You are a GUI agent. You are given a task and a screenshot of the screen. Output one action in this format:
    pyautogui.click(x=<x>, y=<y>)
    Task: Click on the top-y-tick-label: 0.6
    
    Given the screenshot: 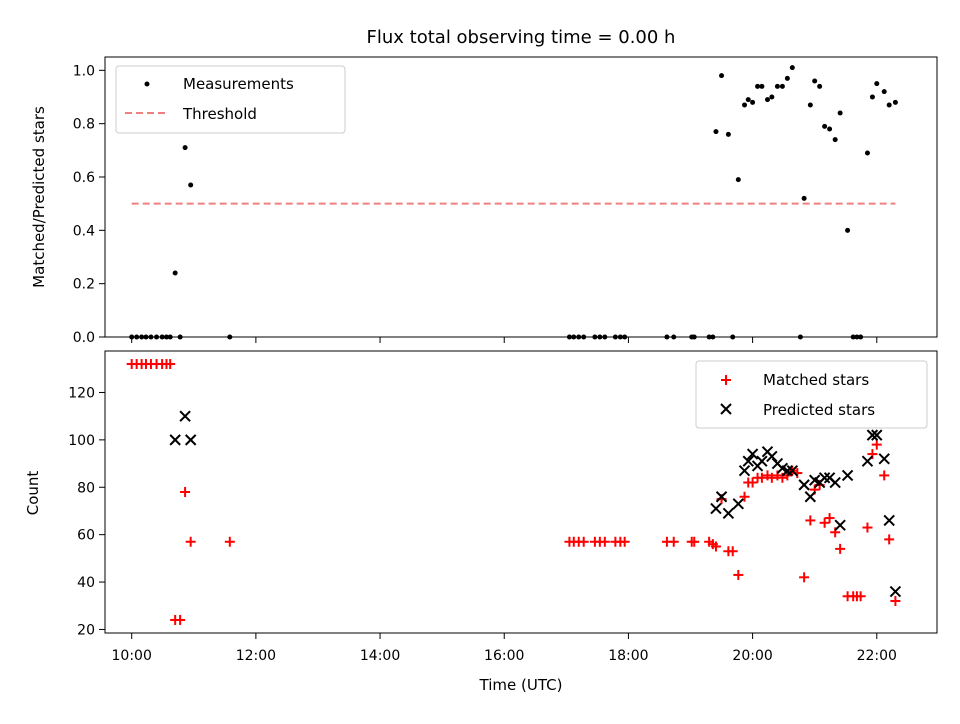 What is the action you would take?
    pyautogui.click(x=84, y=178)
    